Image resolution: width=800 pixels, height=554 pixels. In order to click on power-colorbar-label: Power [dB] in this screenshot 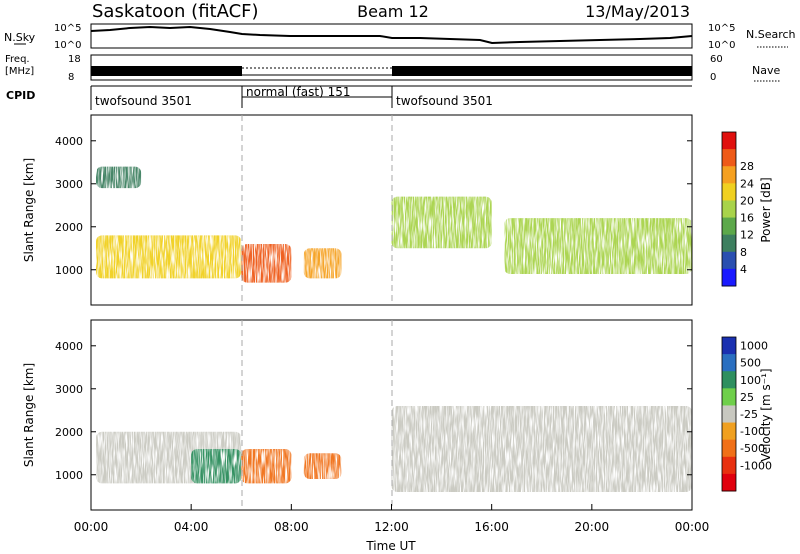, I will do `click(766, 209)`.